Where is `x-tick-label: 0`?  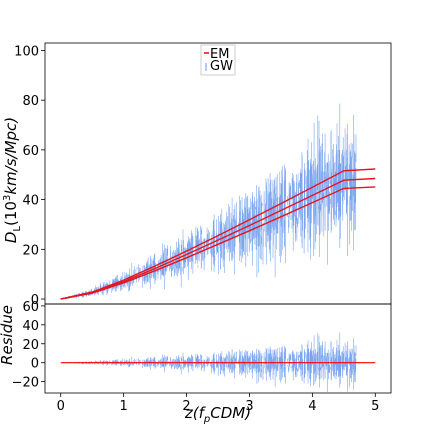 x-tick-label: 0 is located at coordinates (61, 406).